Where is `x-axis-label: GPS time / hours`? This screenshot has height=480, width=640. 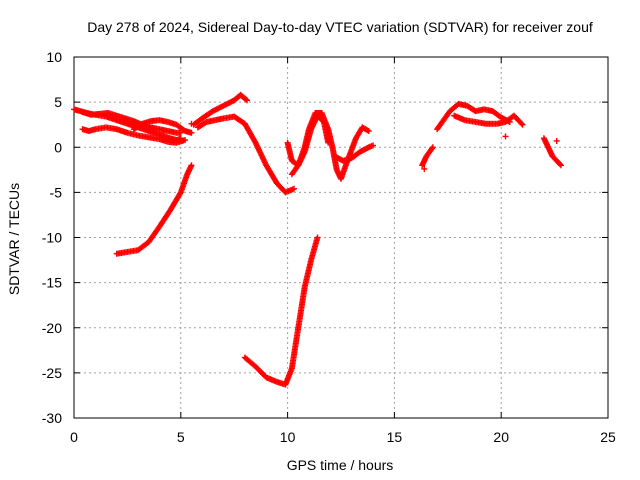
x-axis-label: GPS time / hours is located at coordinates (340, 465).